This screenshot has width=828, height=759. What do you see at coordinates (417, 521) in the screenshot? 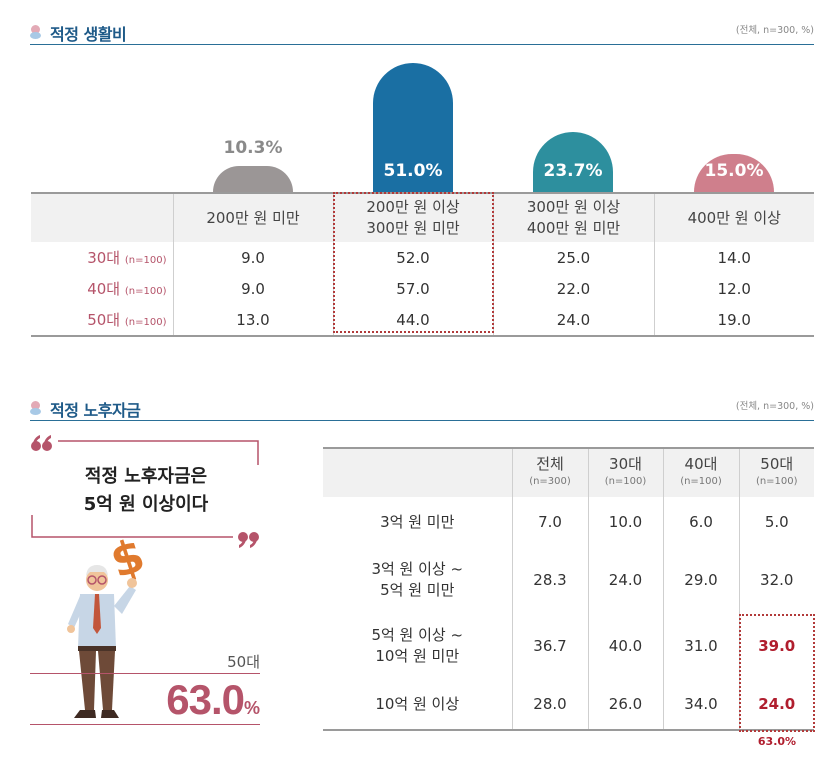
I see `row-label: 3억 원 미만` at bounding box center [417, 521].